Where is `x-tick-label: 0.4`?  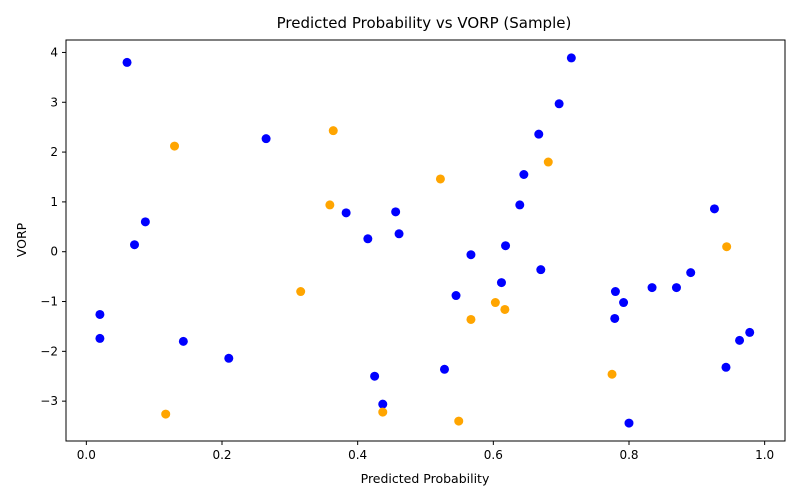
x-tick-label: 0.4 is located at coordinates (357, 455).